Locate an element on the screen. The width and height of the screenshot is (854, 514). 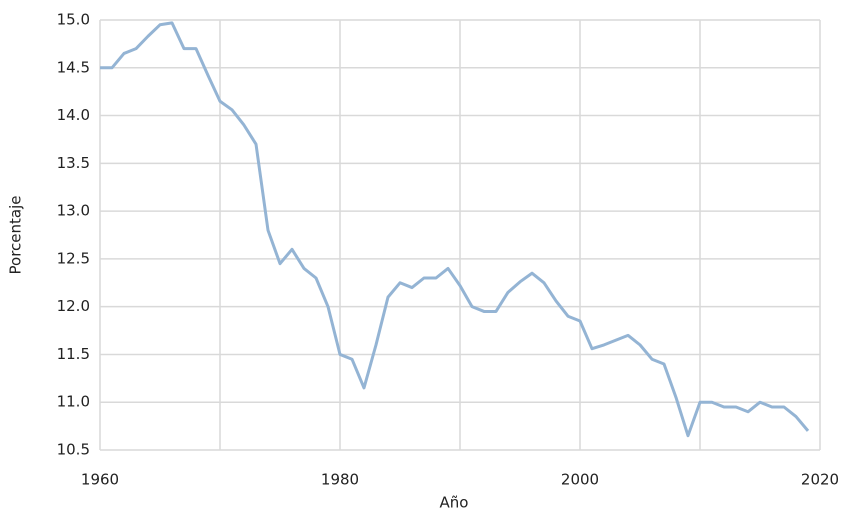
y-tick-label: 12.0 is located at coordinates (73, 306).